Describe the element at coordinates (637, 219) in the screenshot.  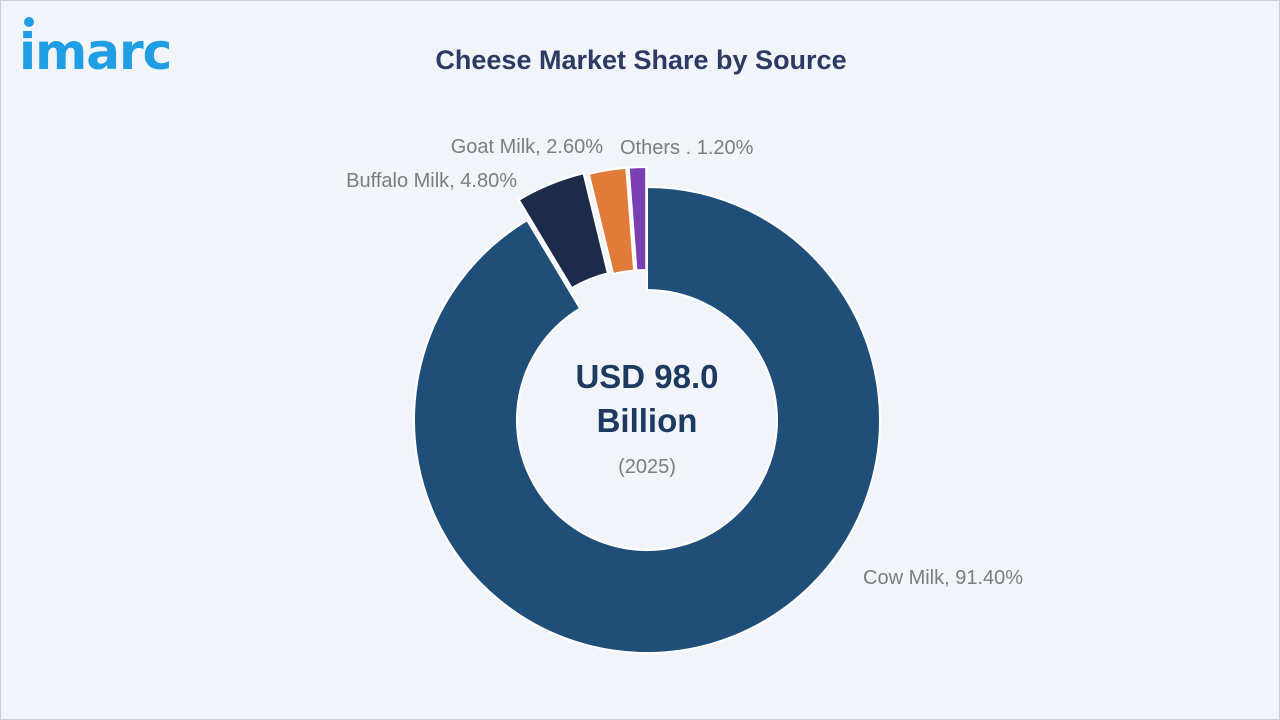
I see `donut-slice-others` at that location.